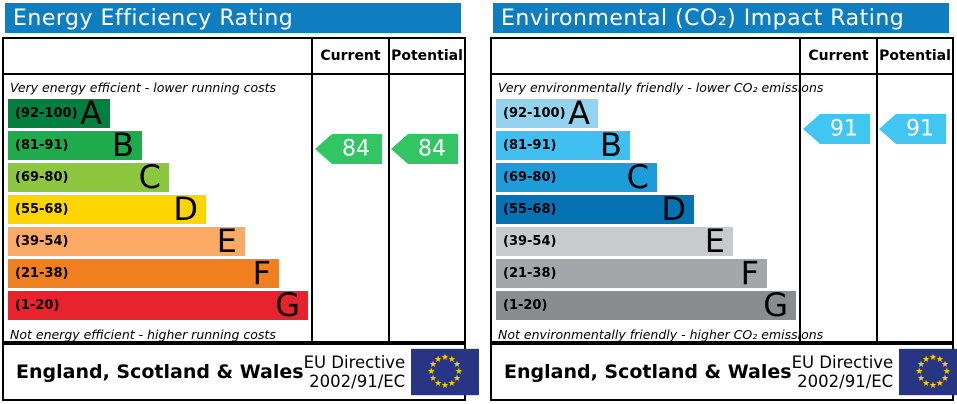 This screenshot has width=957, height=404. I want to click on panel-title: Energy Efficiency Rating, so click(153, 18).